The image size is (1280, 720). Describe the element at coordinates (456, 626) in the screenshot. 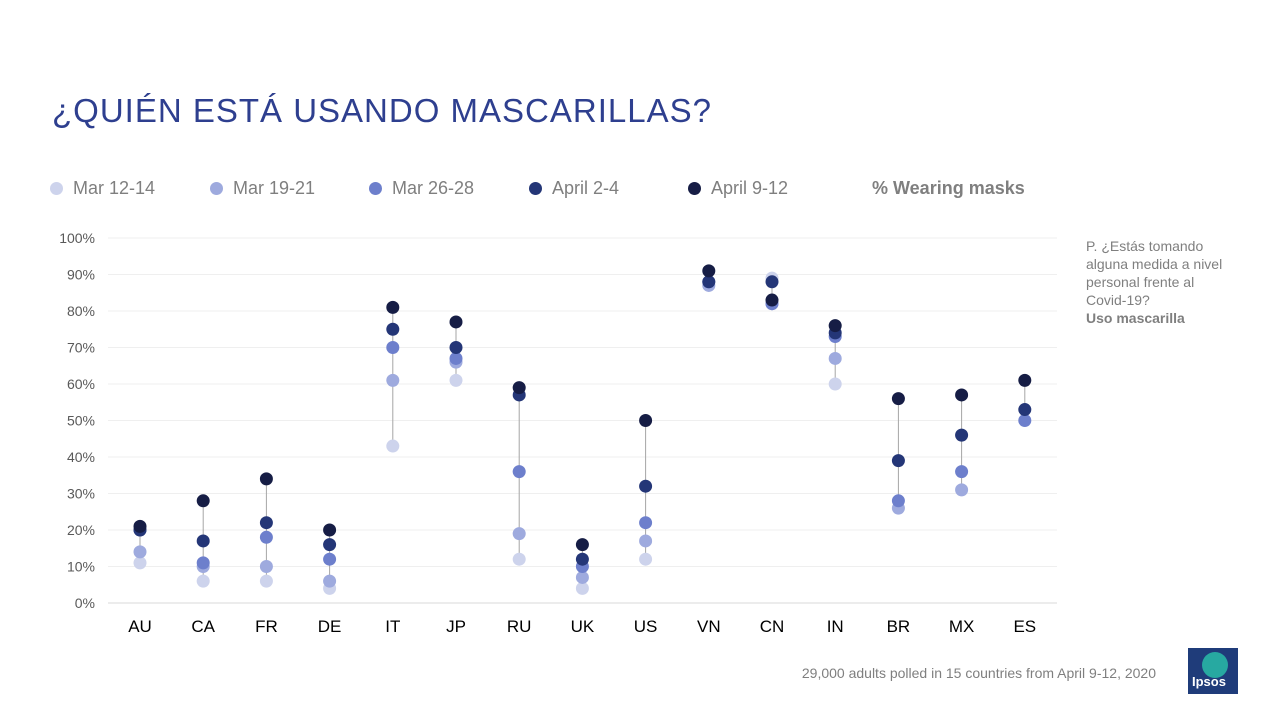

I see `x-tick-label-jp: JP` at that location.